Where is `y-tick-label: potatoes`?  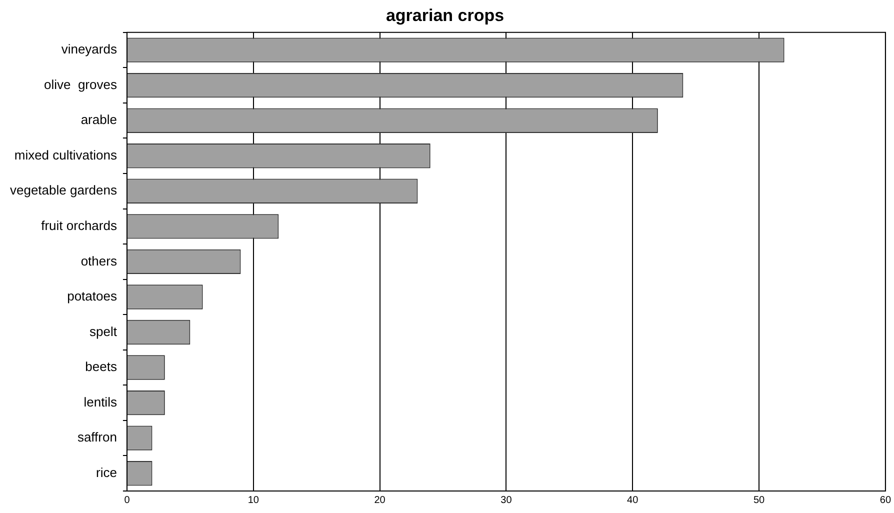
y-tick-label: potatoes is located at coordinates (92, 296).